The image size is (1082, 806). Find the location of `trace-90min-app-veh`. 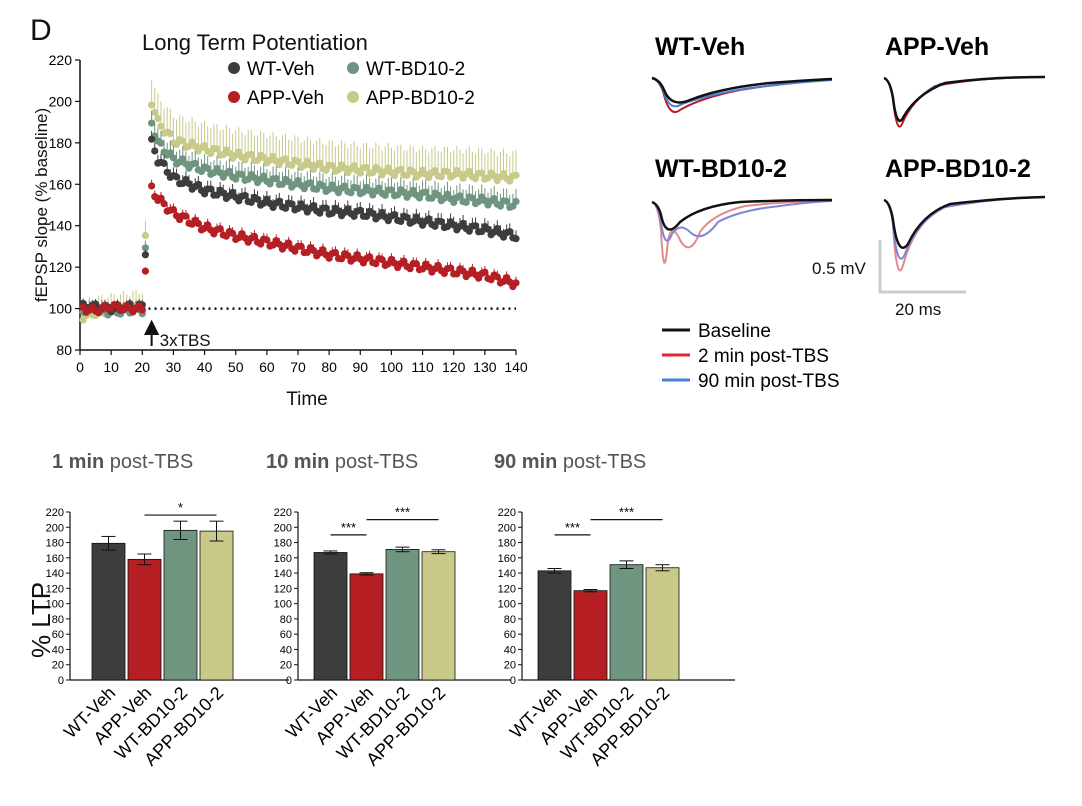

trace-90min-app-veh is located at coordinates (964, 99).